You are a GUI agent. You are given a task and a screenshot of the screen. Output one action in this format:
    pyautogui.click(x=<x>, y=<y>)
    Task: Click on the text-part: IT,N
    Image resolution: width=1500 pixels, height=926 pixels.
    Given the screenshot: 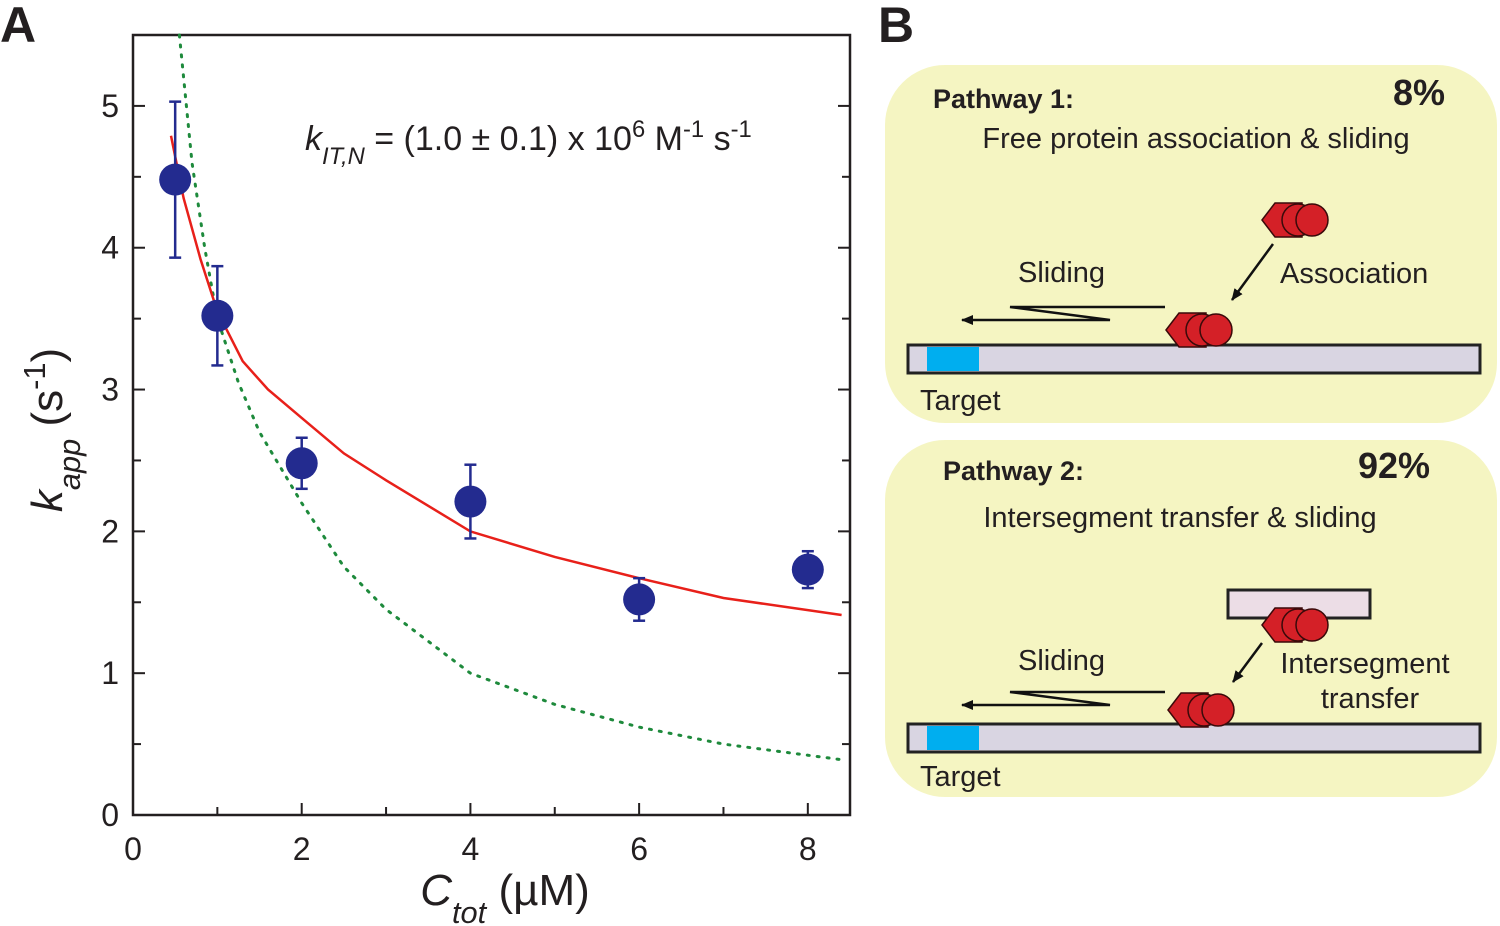 What is the action you would take?
    pyautogui.click(x=344, y=156)
    